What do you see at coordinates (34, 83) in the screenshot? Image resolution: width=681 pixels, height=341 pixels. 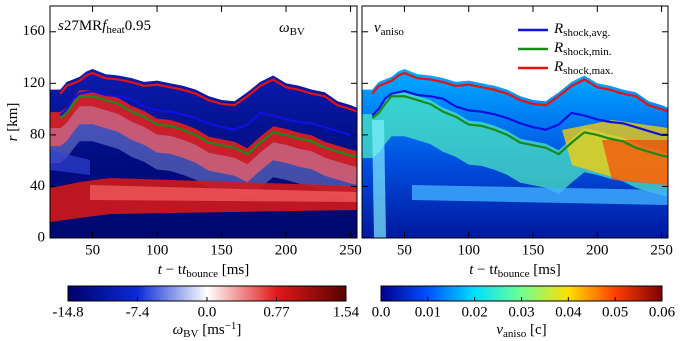 I see `y-tick-label: 120` at bounding box center [34, 83].